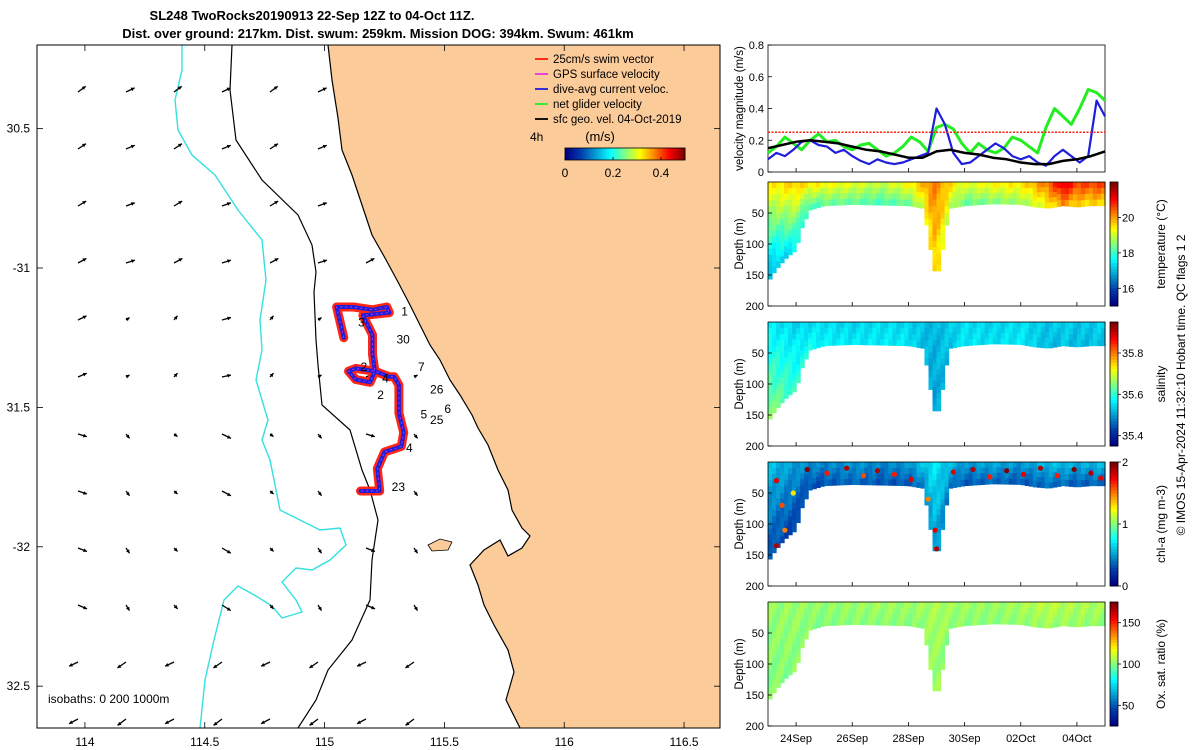 The width and height of the screenshot is (1200, 750). I want to click on map-ytick-label: -32, so click(22, 547).